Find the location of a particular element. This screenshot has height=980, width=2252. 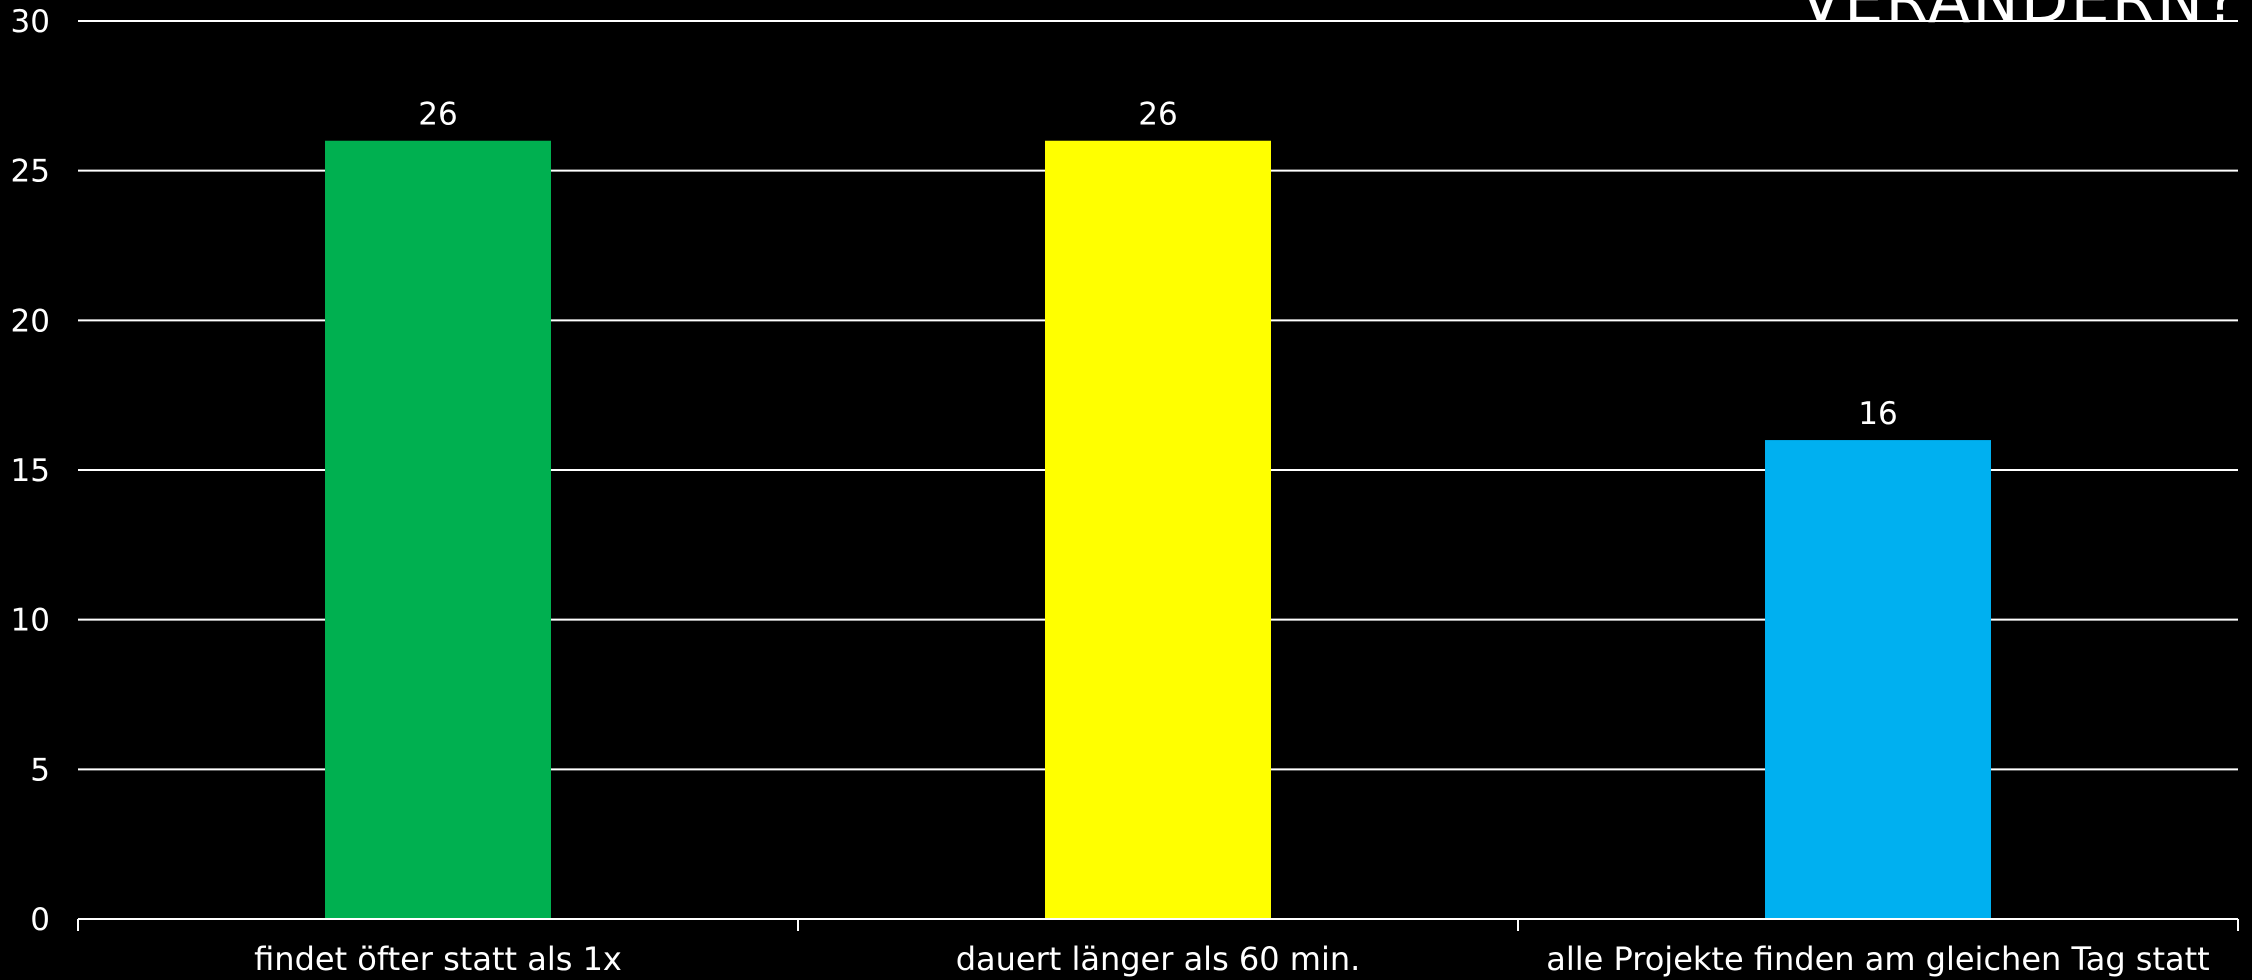

y-tick-label: 5 is located at coordinates (40, 770).